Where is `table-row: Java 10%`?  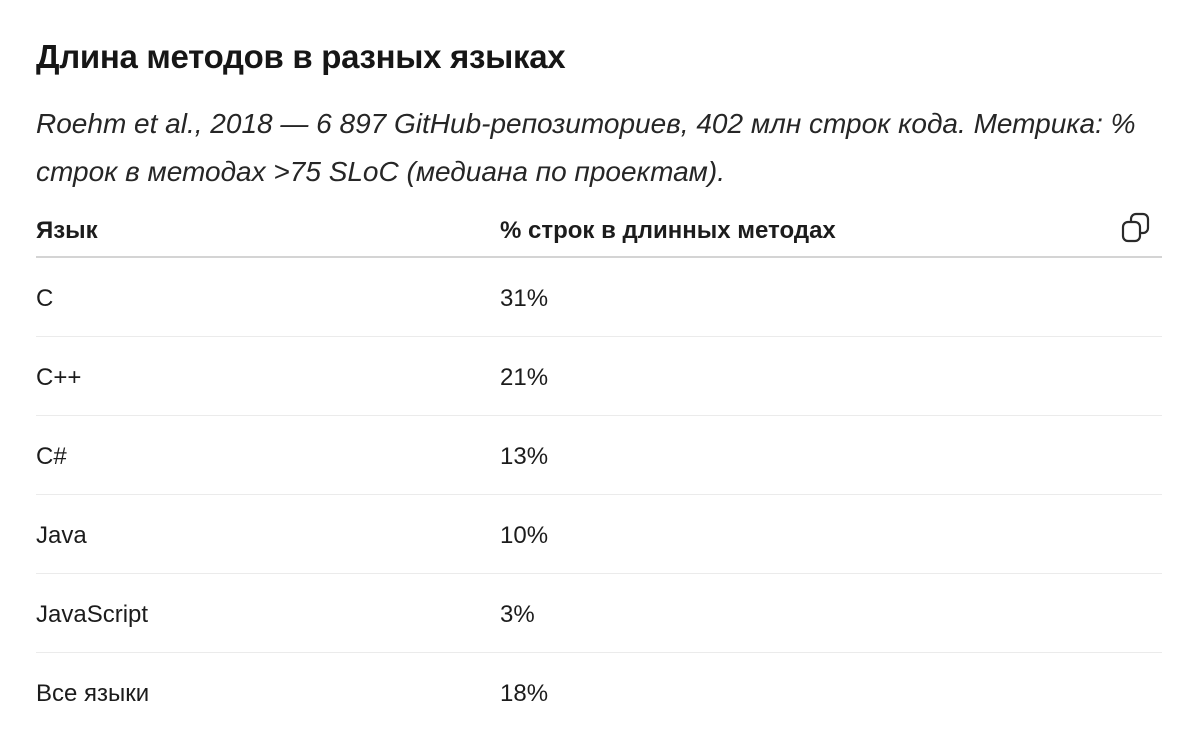
table-row: Java 10% is located at coordinates (599, 534).